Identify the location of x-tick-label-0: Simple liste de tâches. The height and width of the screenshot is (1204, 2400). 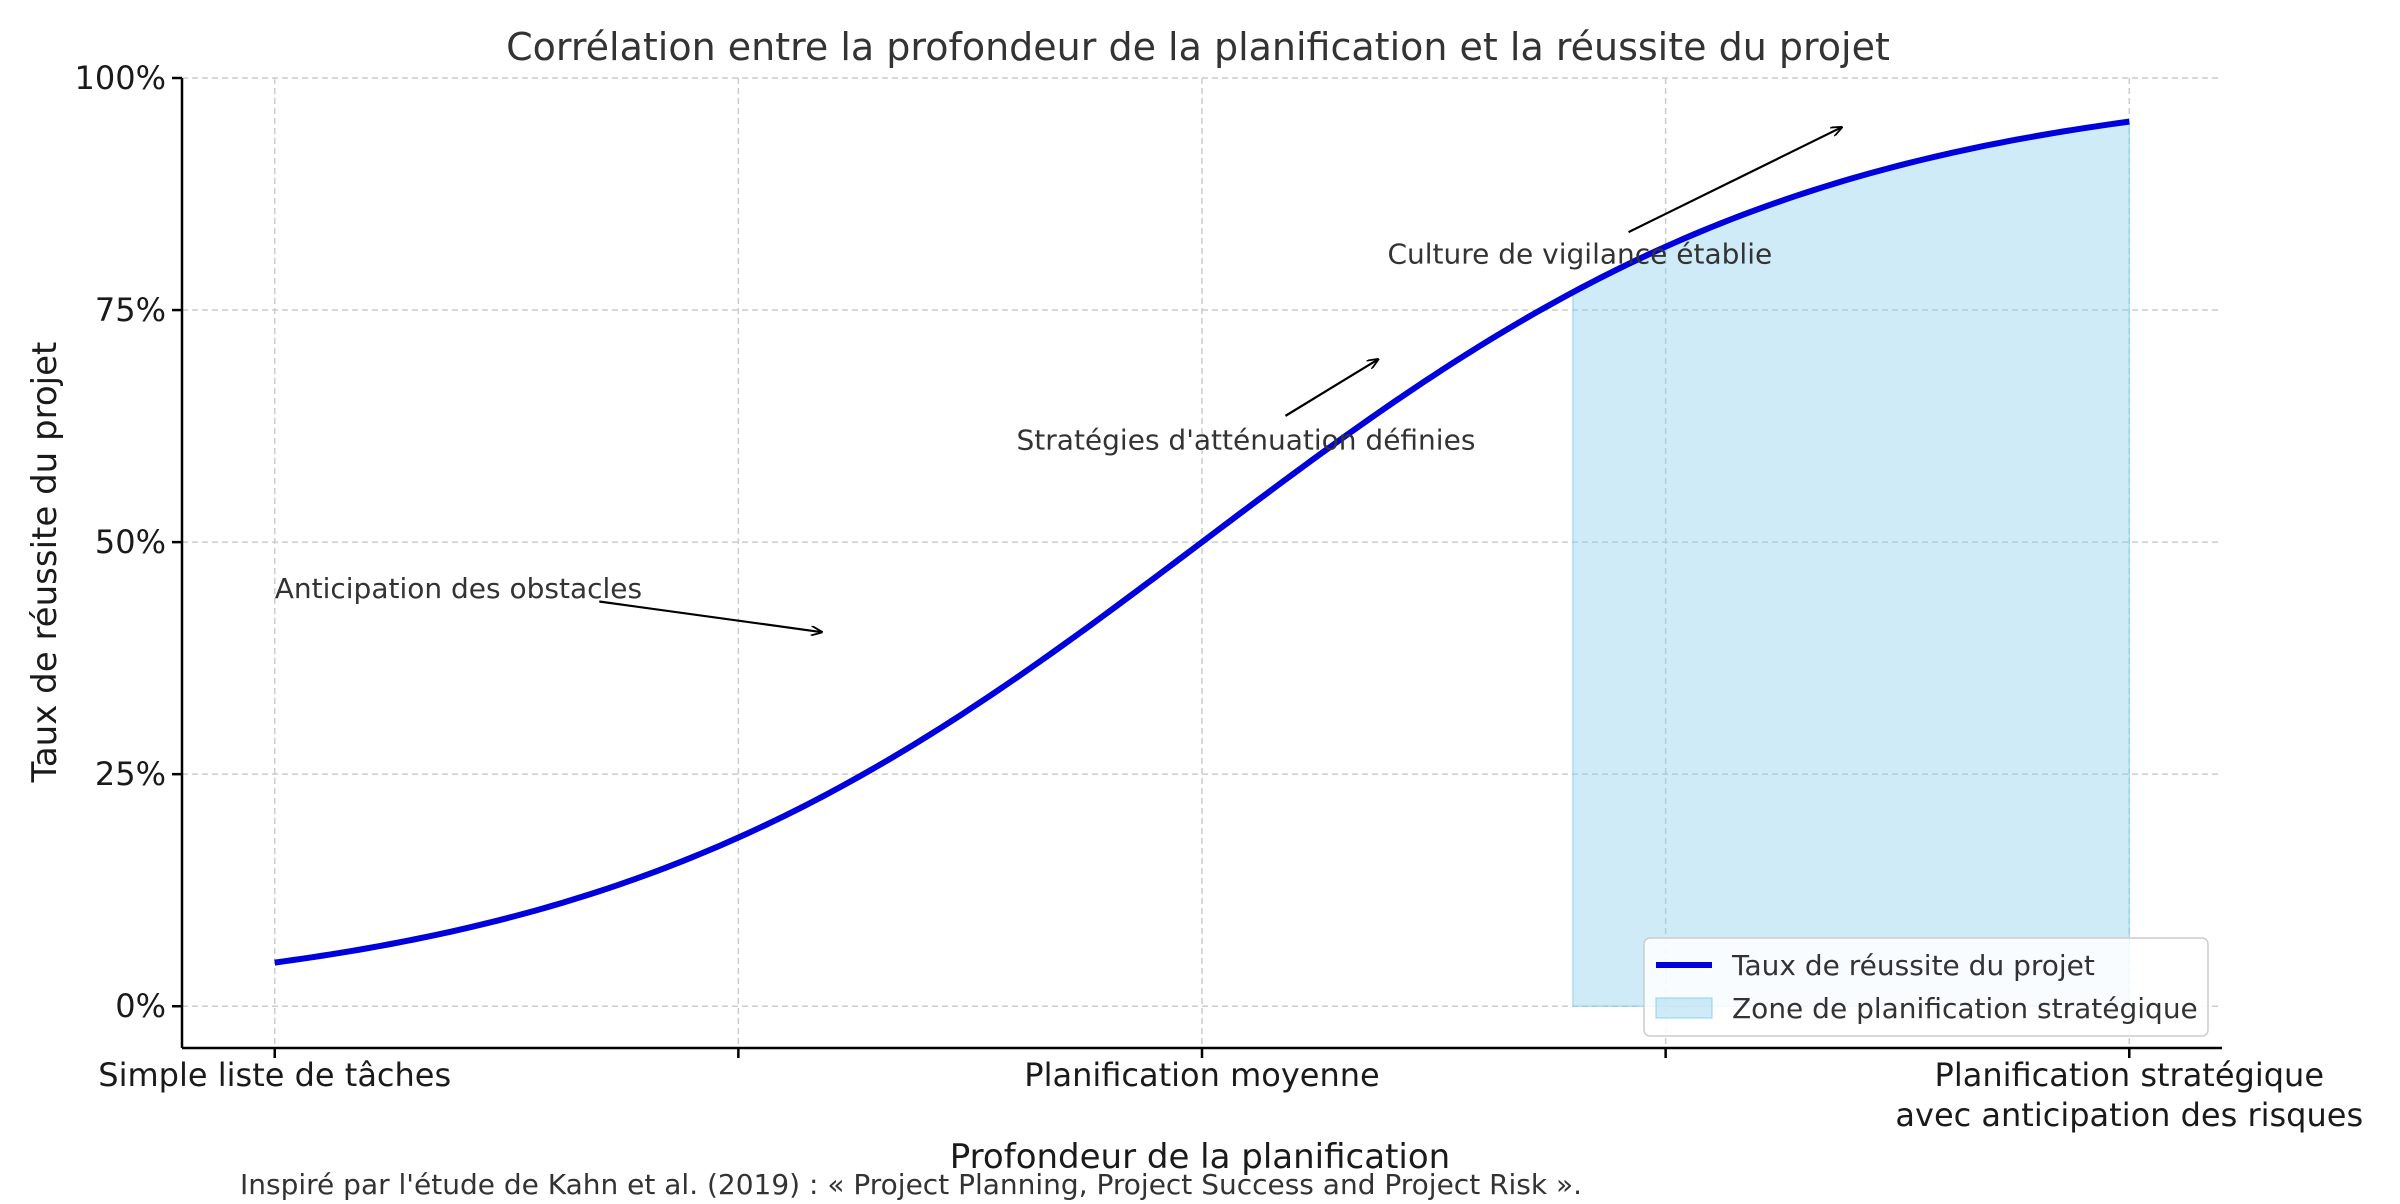
(274, 1075).